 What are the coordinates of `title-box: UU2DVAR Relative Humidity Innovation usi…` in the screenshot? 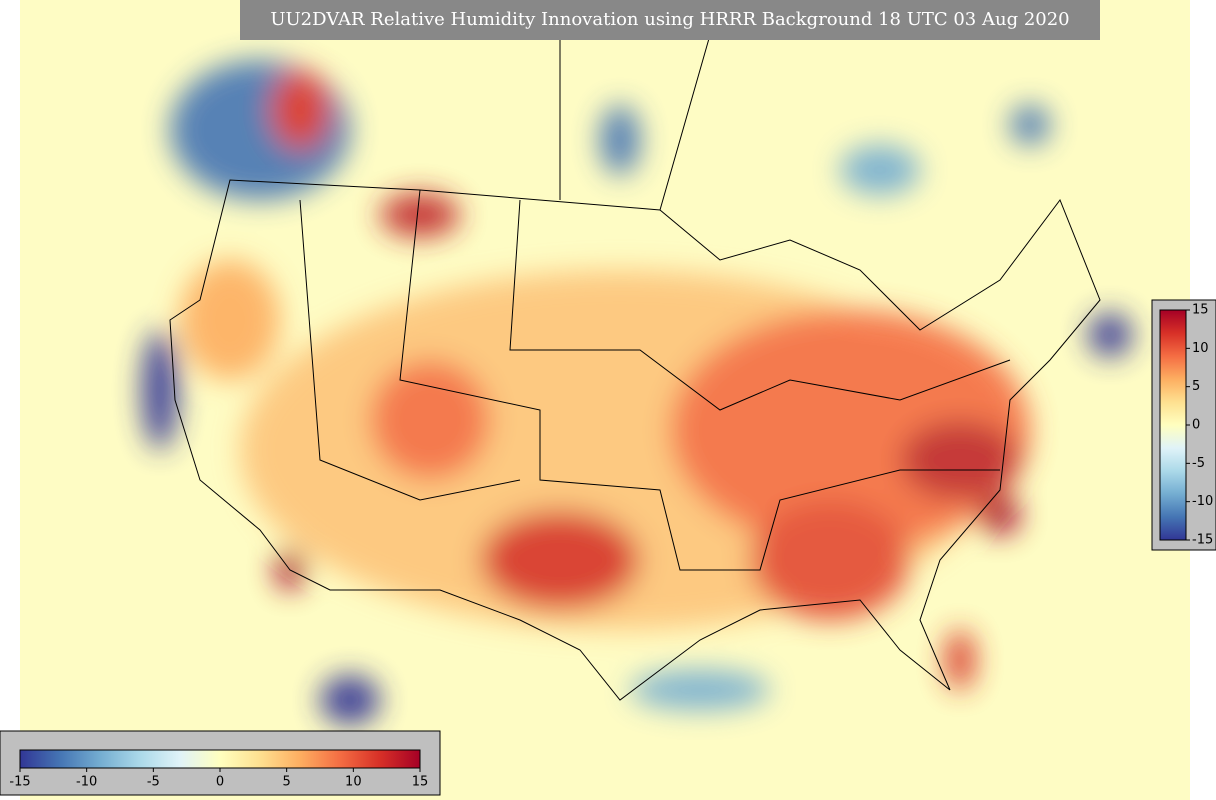 It's located at (670, 20).